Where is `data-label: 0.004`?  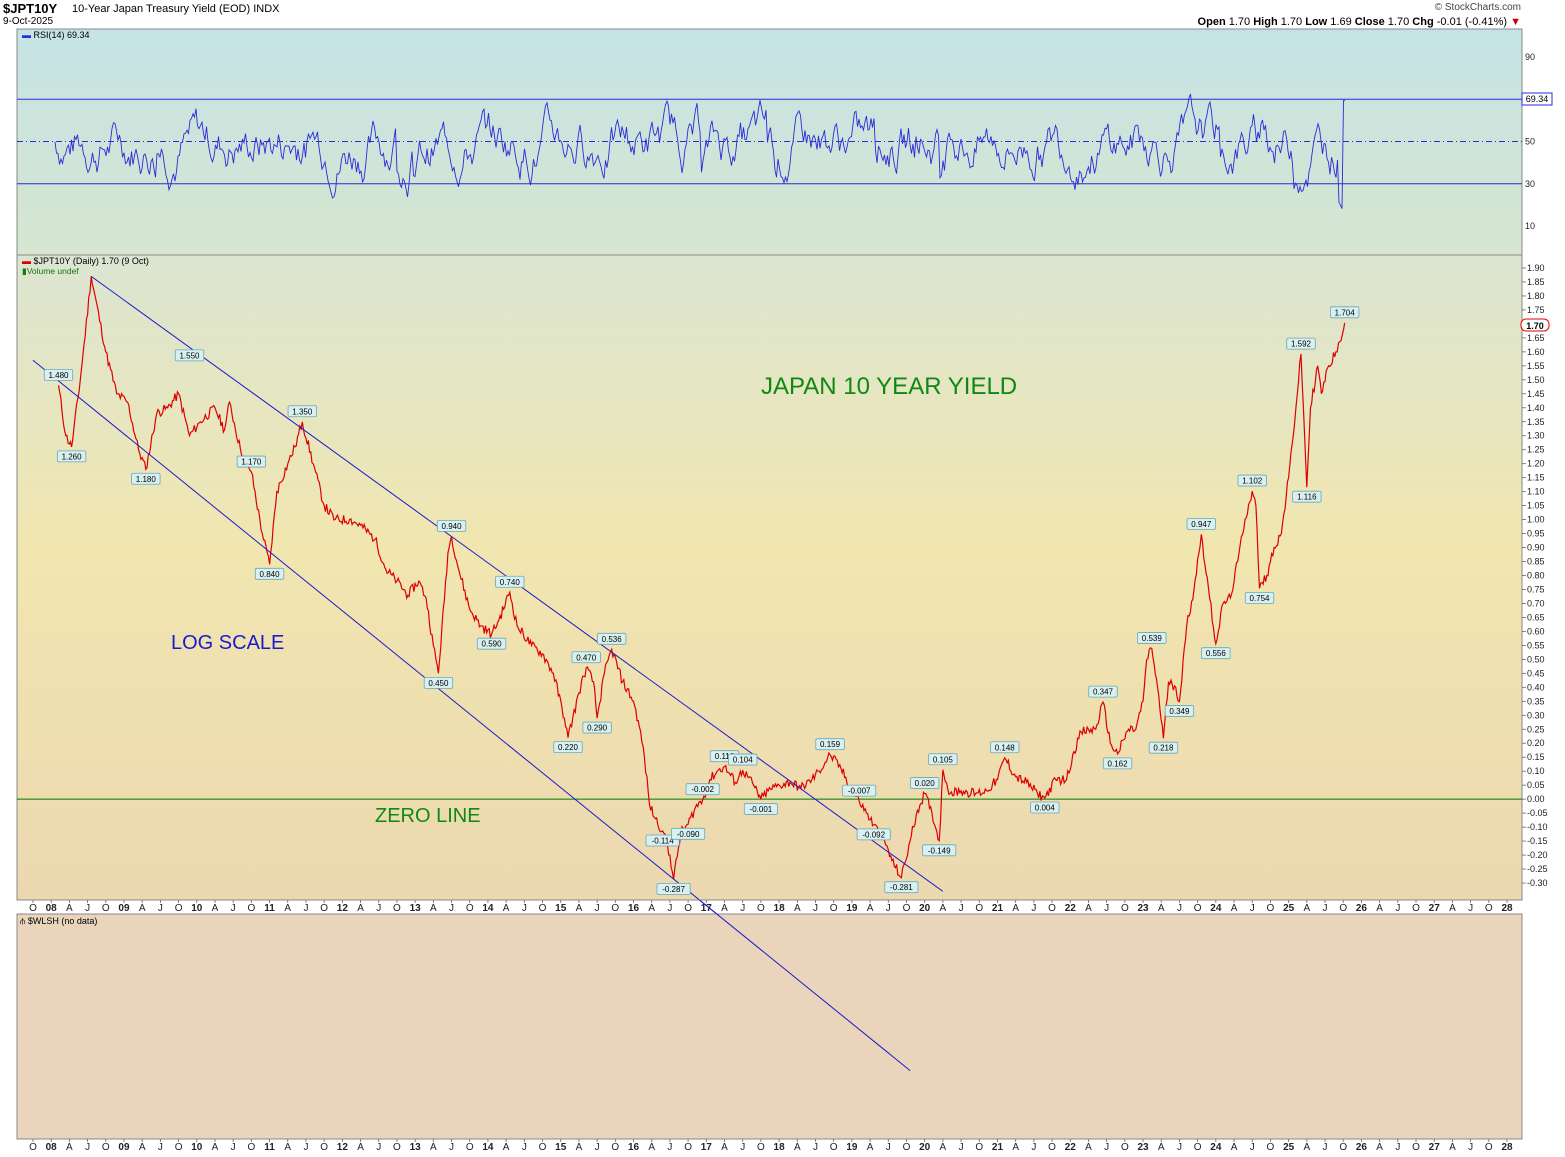 data-label: 0.004 is located at coordinates (1045, 807).